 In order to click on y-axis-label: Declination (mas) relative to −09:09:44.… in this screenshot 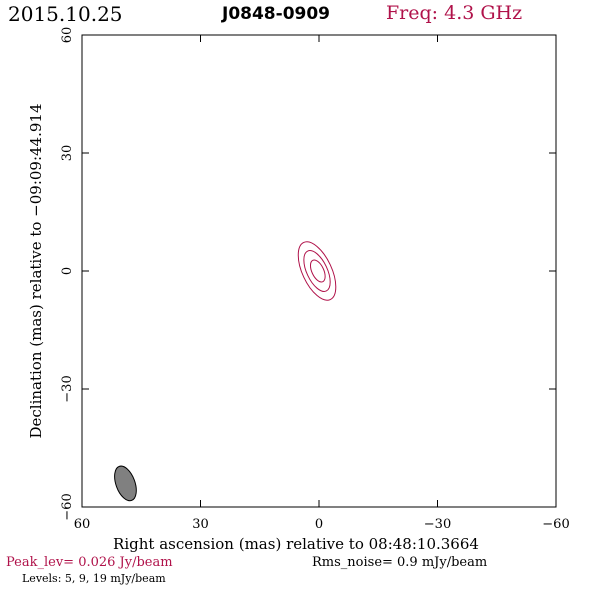, I will do `click(36, 270)`.